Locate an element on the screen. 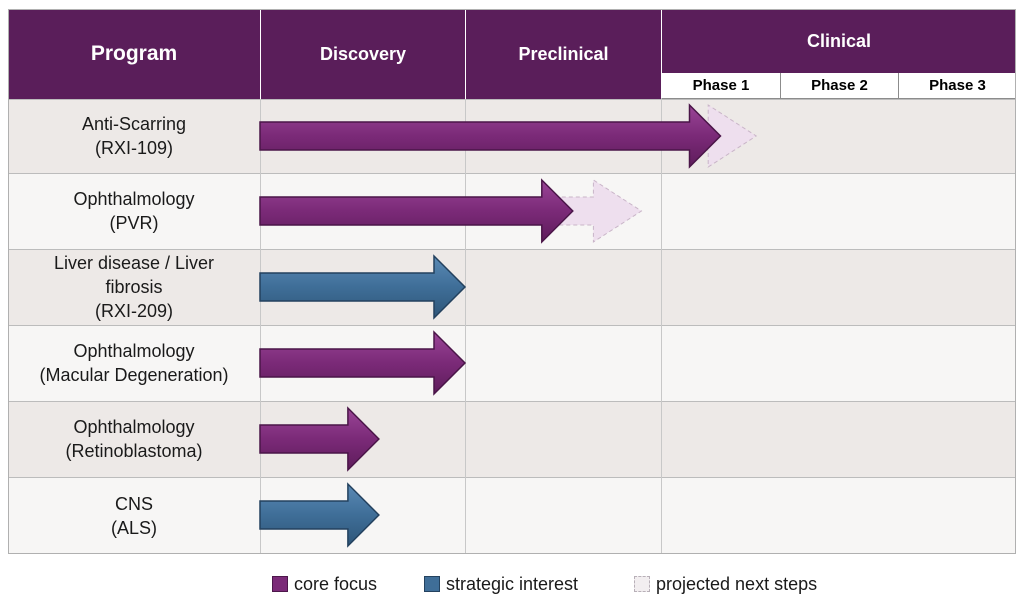  program-code: (RXI-209) is located at coordinates (134, 311).